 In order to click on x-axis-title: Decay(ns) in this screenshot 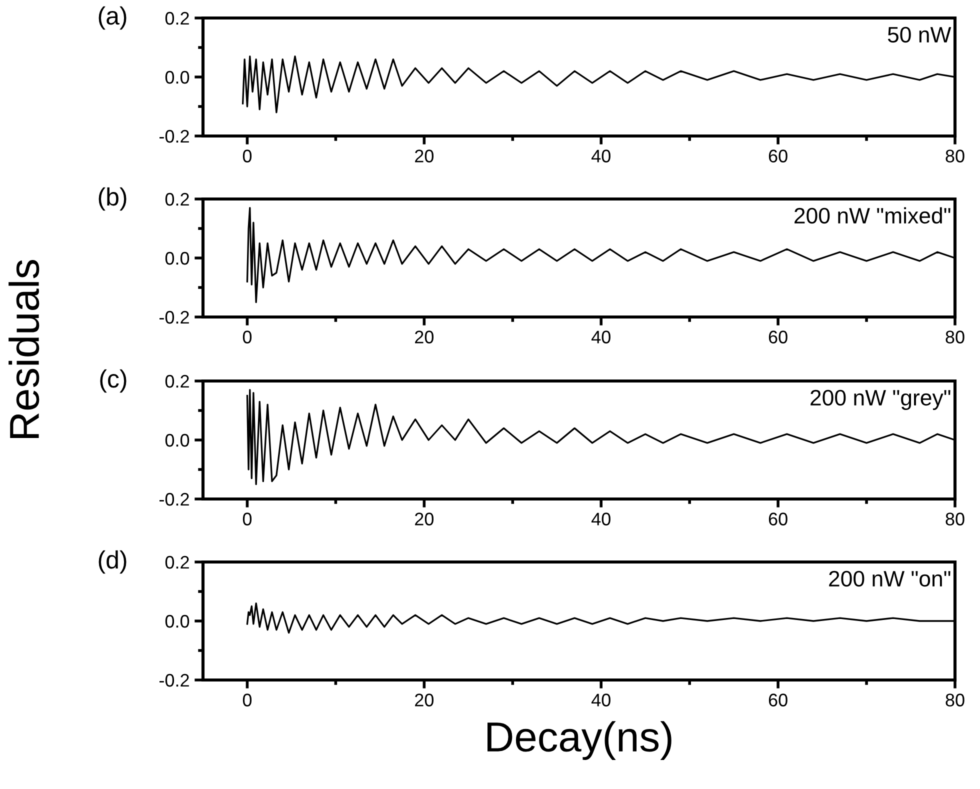, I will do `click(579, 740)`.